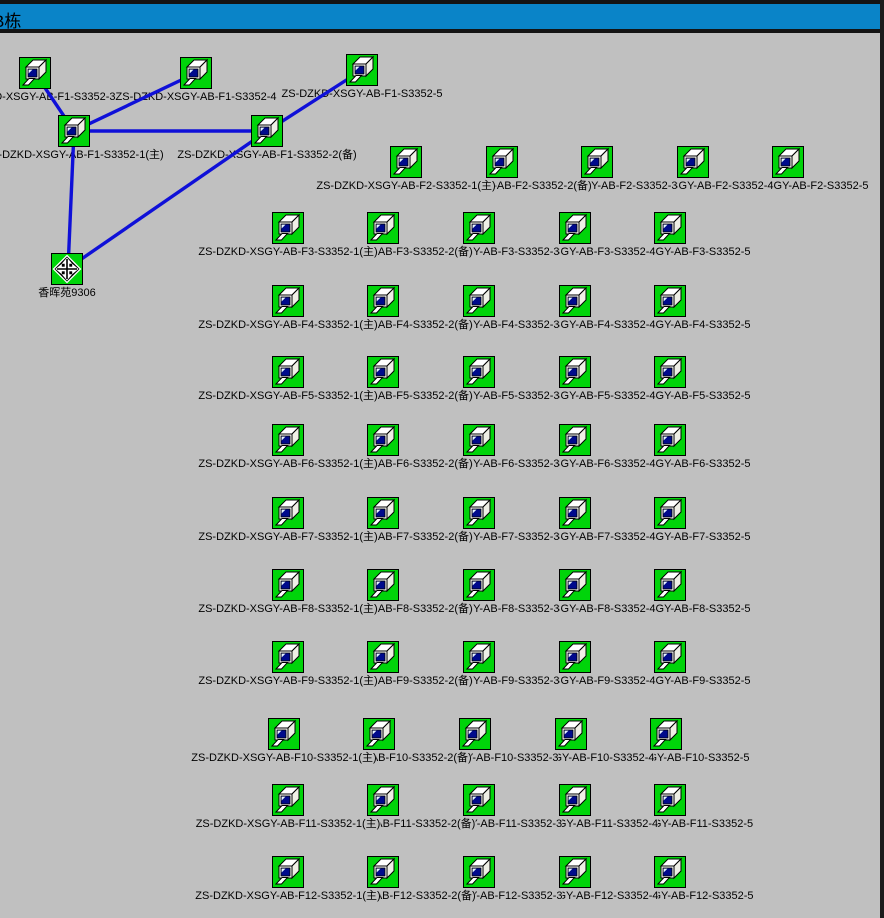 The image size is (884, 918). Describe the element at coordinates (67, 269) in the screenshot. I see `router-icon` at that location.